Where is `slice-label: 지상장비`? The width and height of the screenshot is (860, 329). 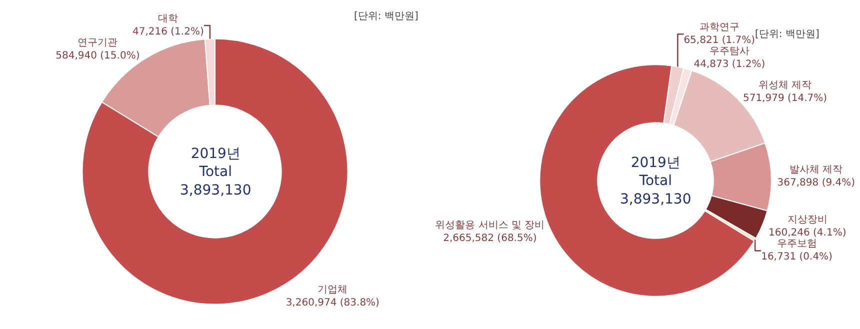
slice-label: 지상장비 is located at coordinates (807, 220).